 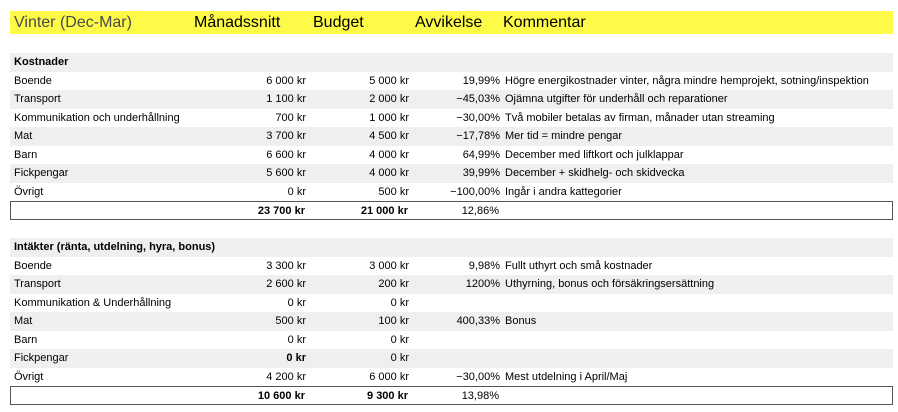 I want to click on avg-cell: 500 kr, so click(x=290, y=321).